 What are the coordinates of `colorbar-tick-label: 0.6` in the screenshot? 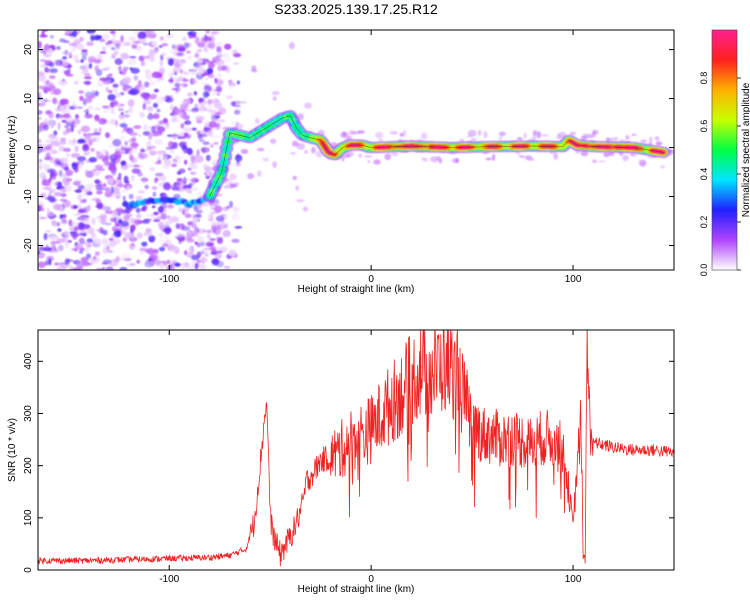 It's located at (704, 126).